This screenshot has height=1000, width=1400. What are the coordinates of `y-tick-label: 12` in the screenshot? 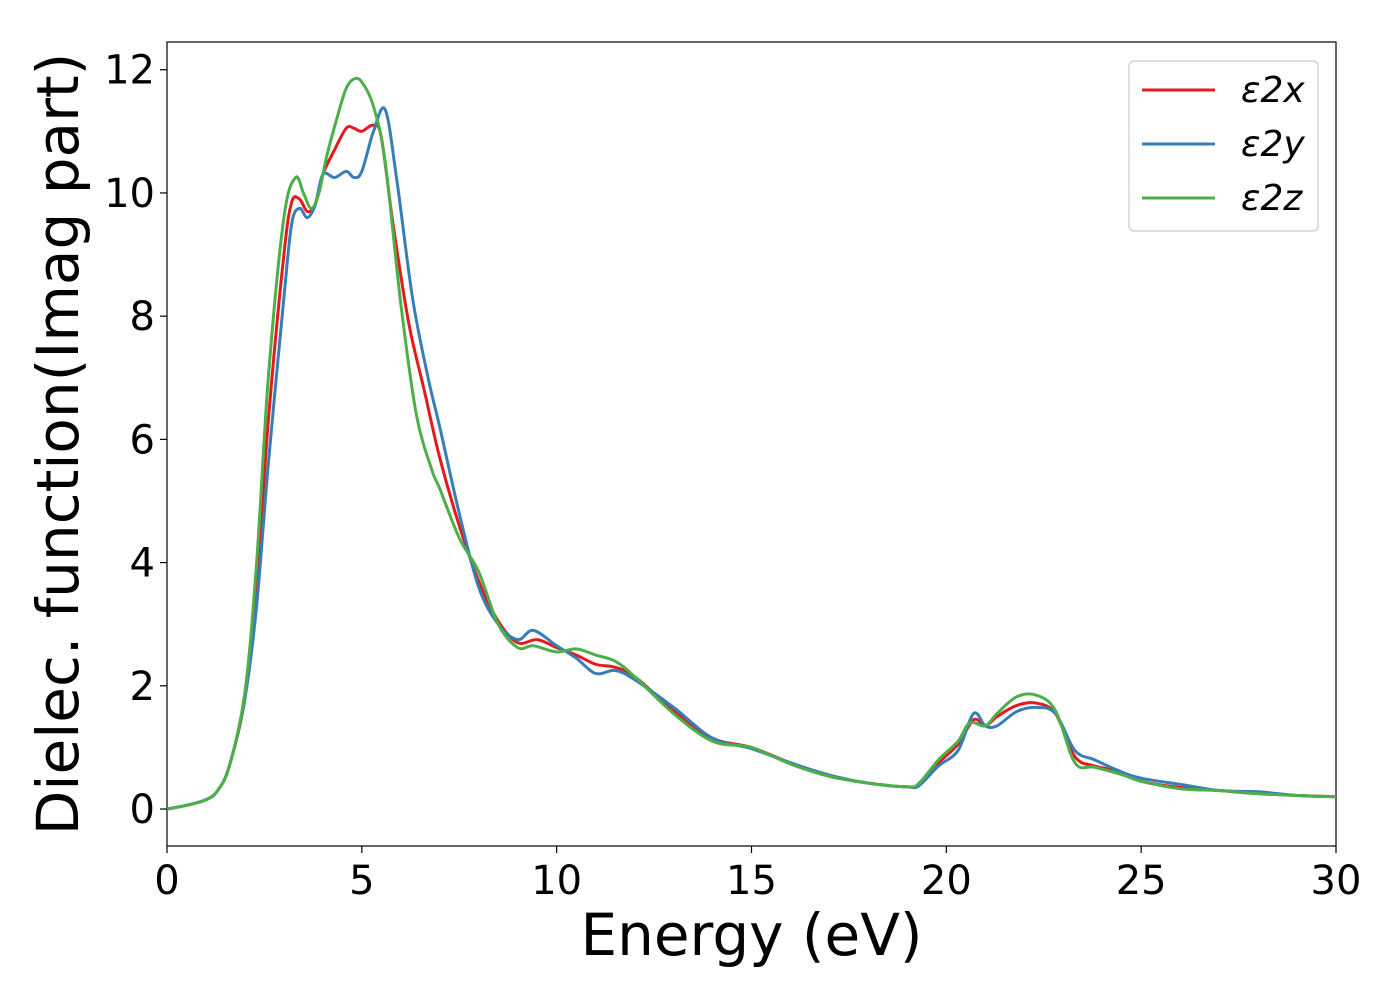 It's located at (129, 71).